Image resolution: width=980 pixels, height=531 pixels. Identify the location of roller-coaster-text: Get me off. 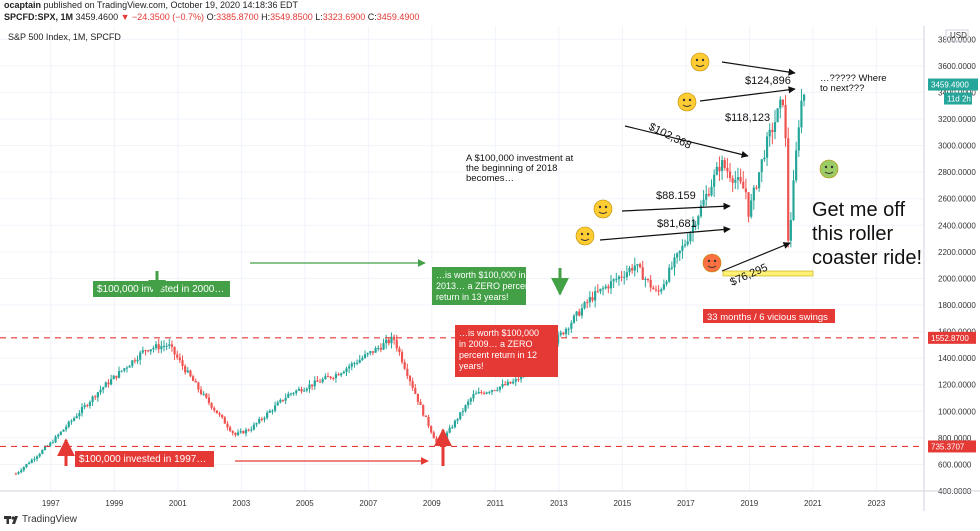
(858, 210).